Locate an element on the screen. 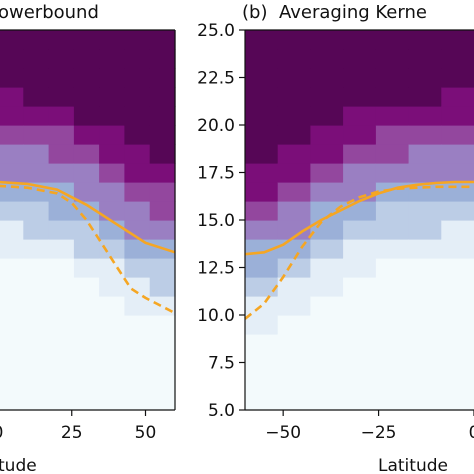 The image size is (474, 474). x-tick-label: 25 is located at coordinates (72, 433).